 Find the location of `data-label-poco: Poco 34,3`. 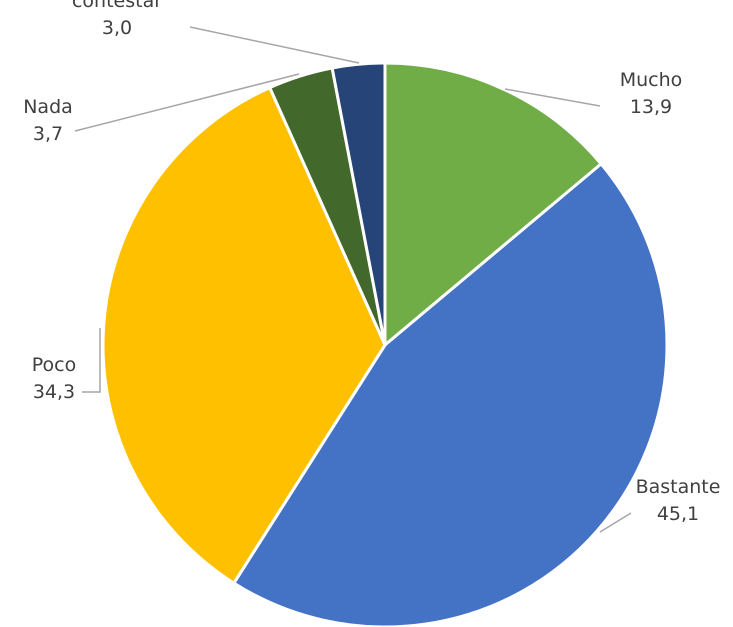

data-label-poco: Poco 34,3 is located at coordinates (54, 378).